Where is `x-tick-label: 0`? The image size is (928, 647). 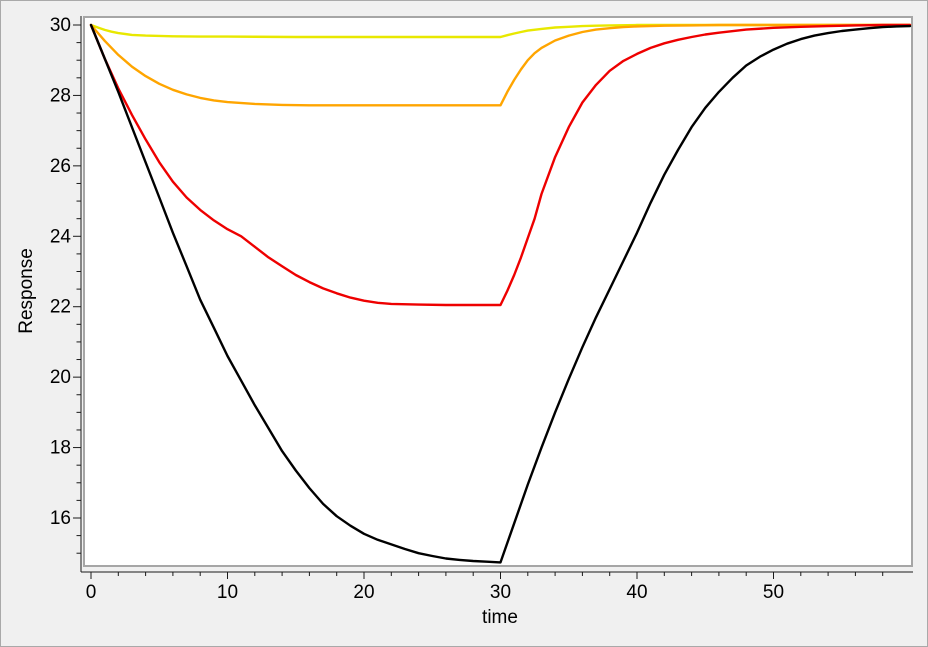 x-tick-label: 0 is located at coordinates (91, 592).